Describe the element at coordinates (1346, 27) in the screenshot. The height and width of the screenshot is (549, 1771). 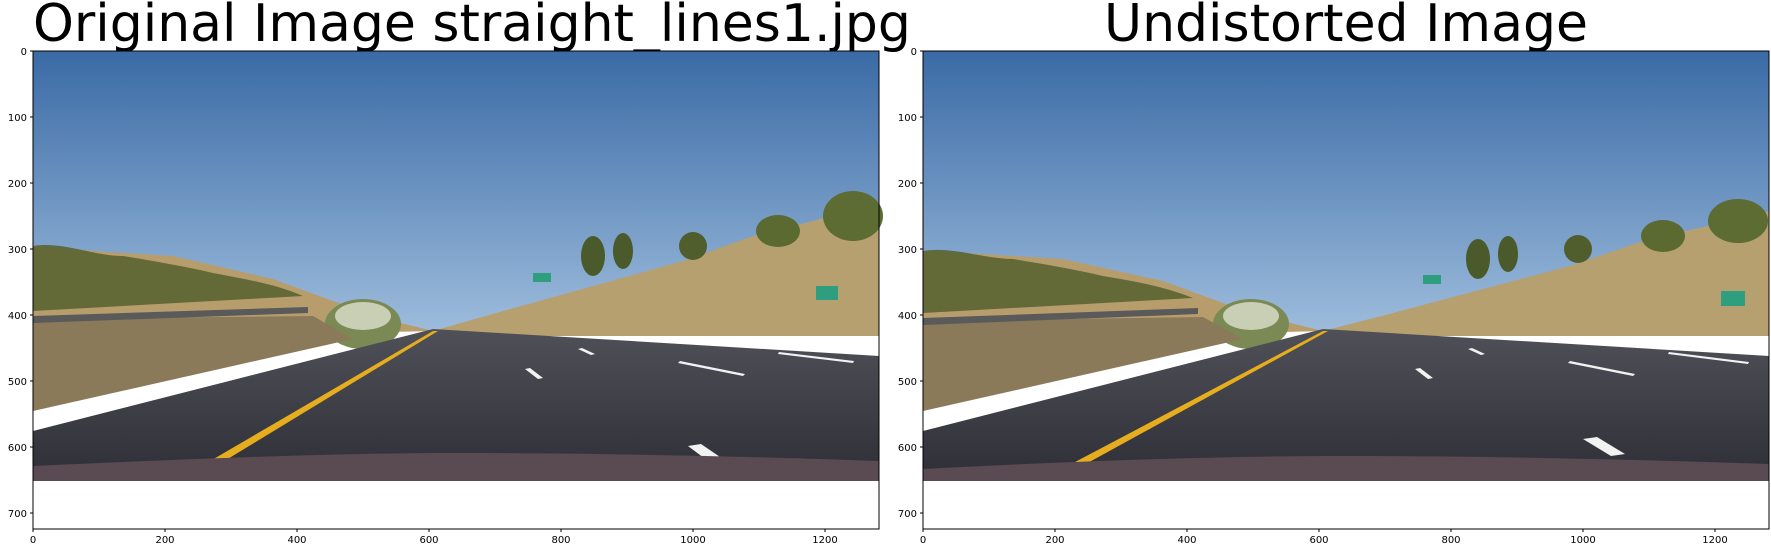
I see `panel-title: Undistorted Image` at that location.